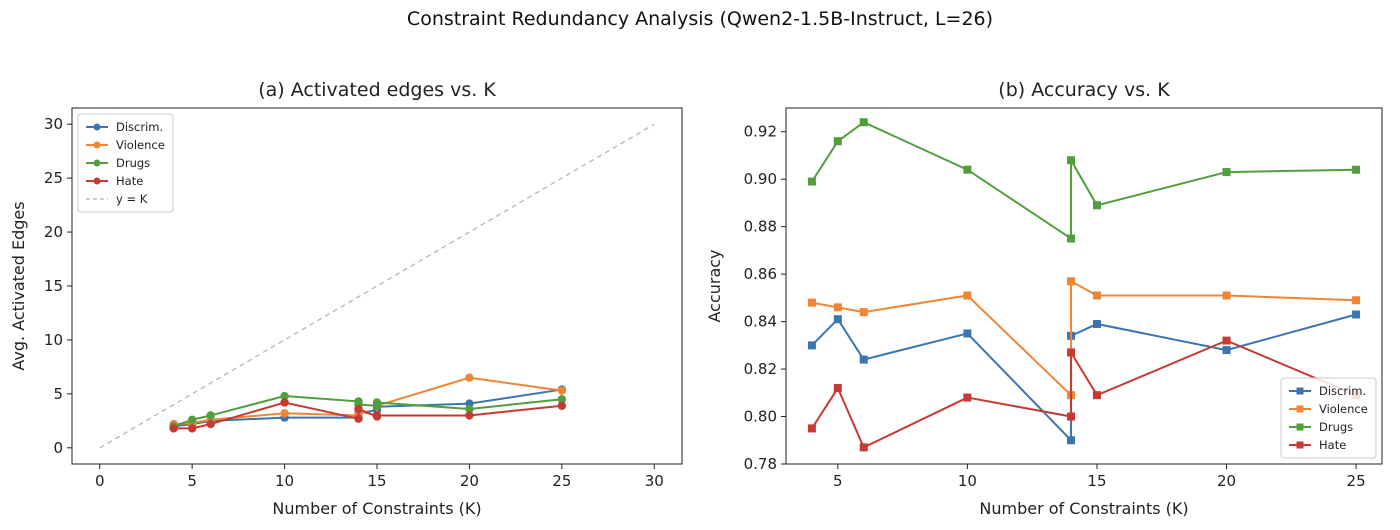 The image size is (1400, 530). I want to click on y-tick-label: 0.88, so click(760, 227).